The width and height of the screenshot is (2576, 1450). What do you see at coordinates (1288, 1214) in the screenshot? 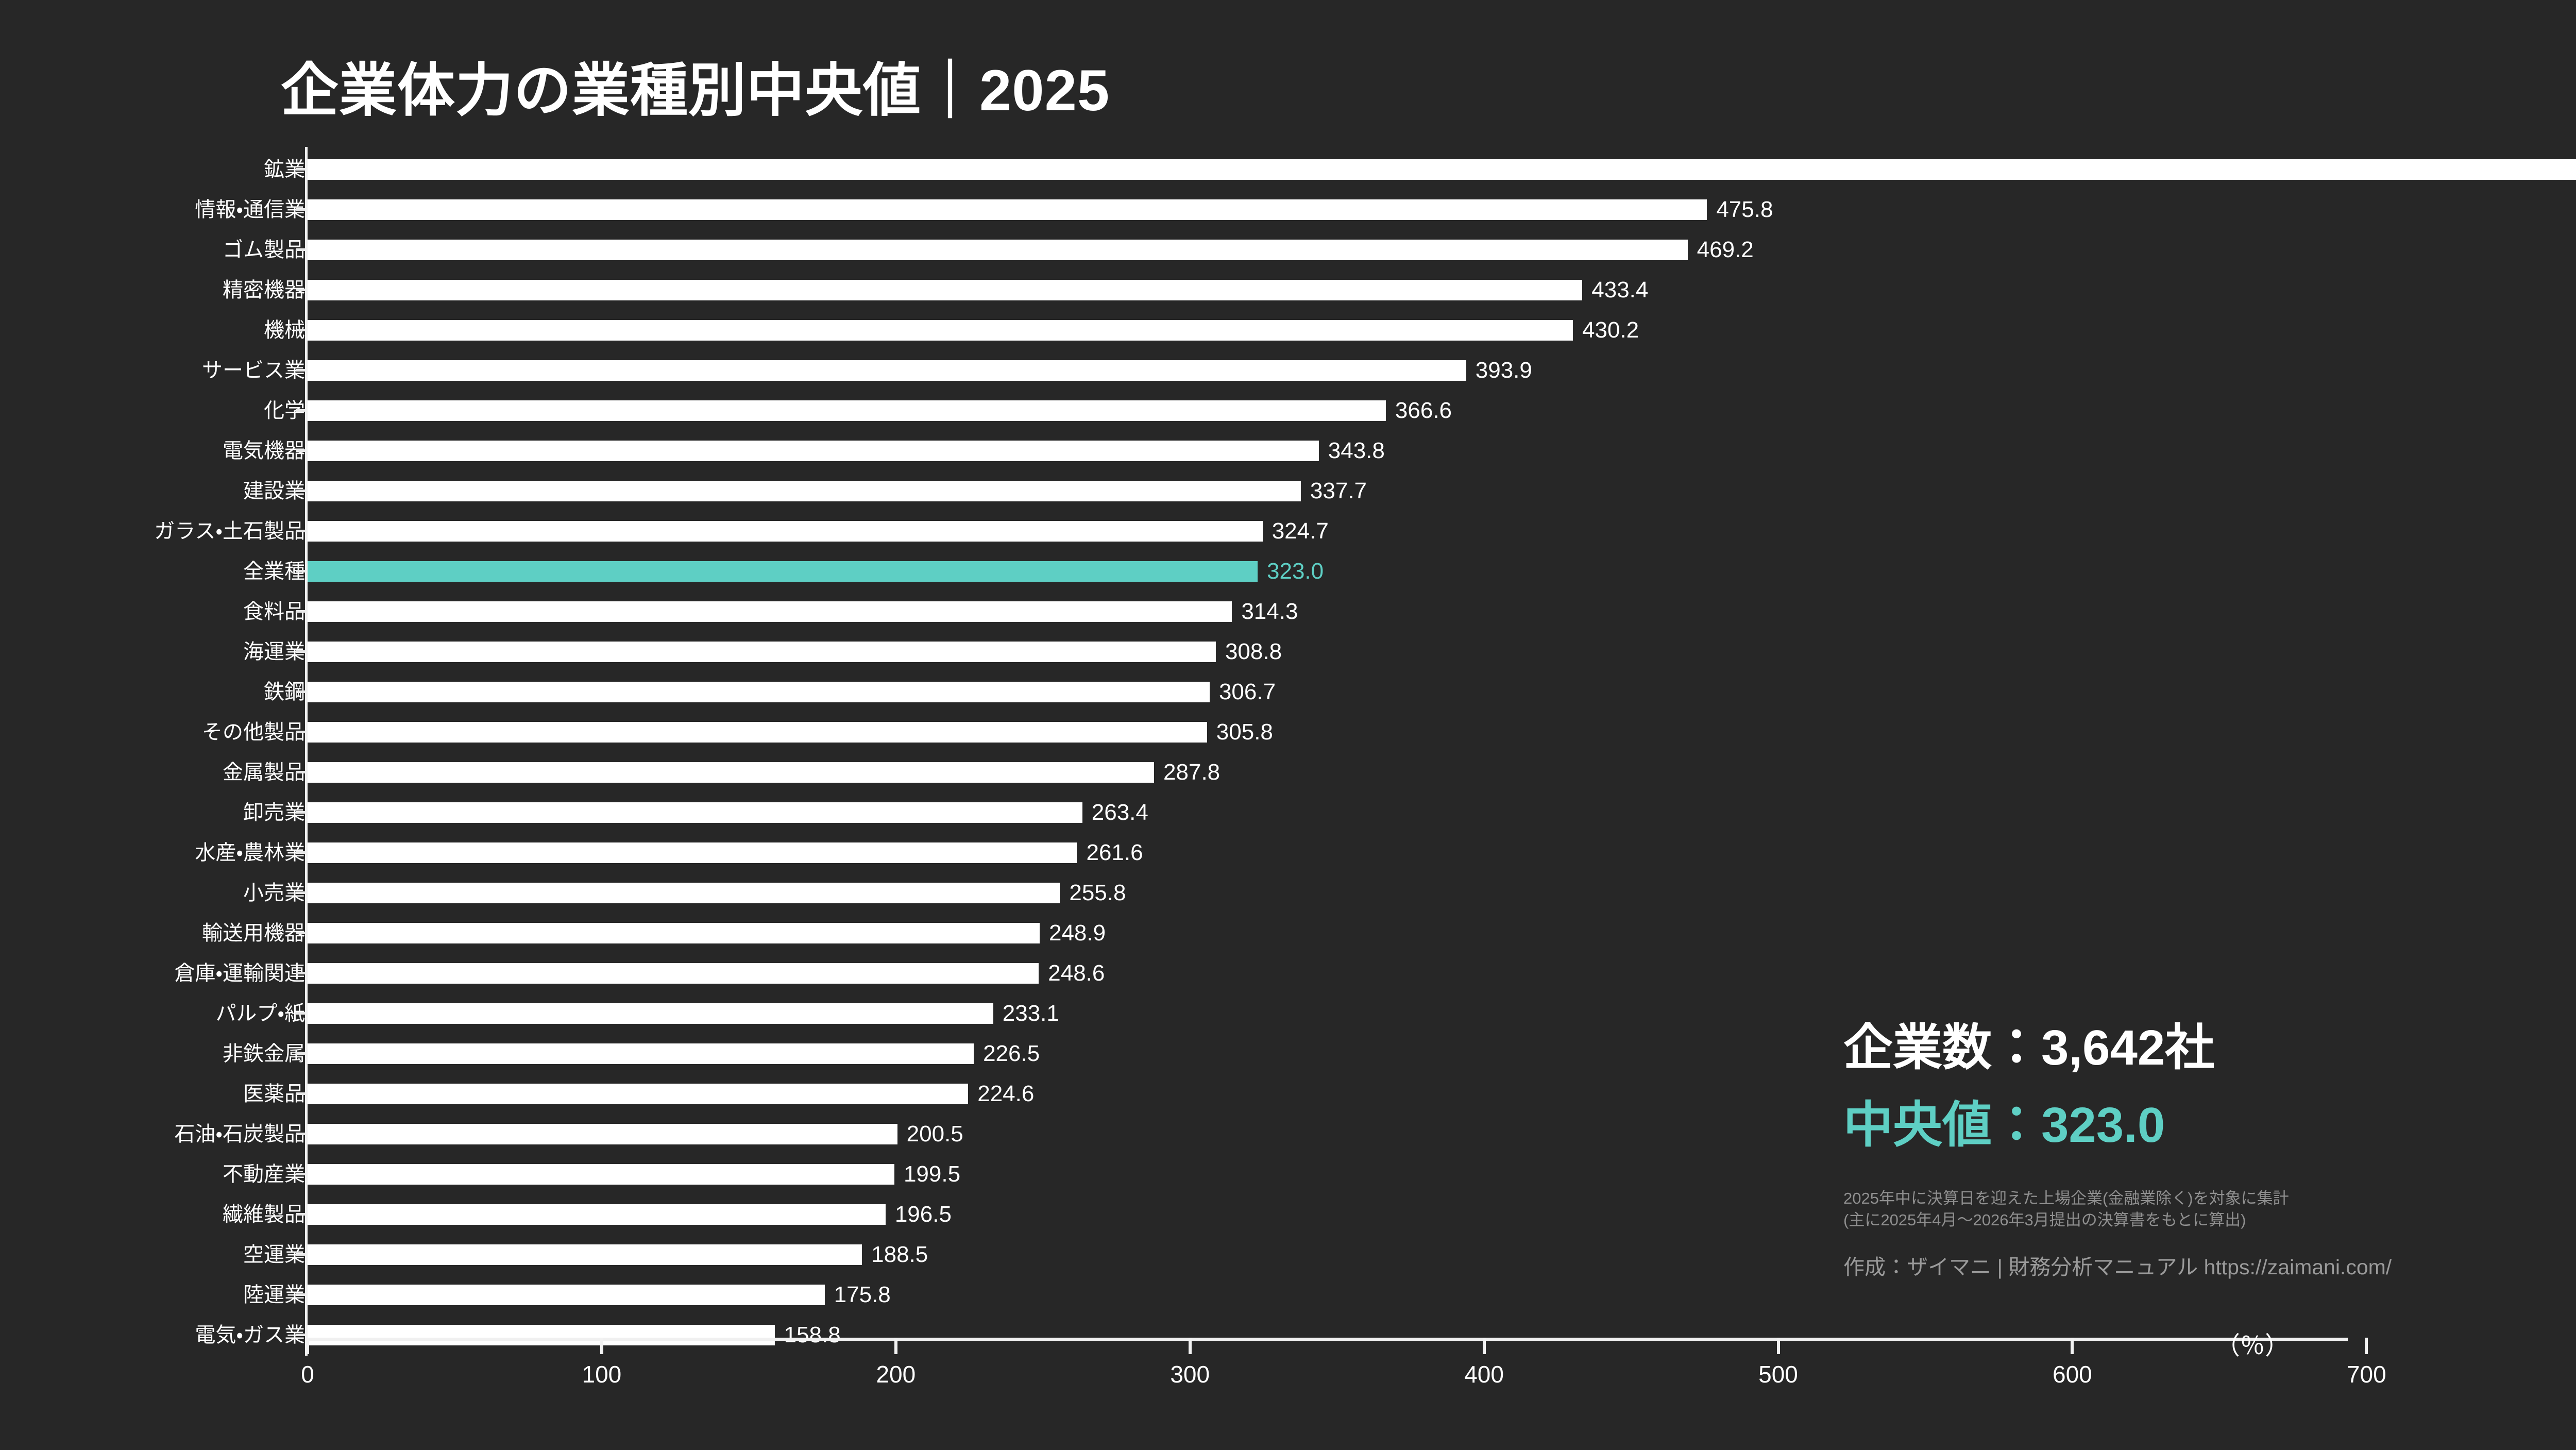
I see `bar-row: 繊維製品 196.5` at bounding box center [1288, 1214].